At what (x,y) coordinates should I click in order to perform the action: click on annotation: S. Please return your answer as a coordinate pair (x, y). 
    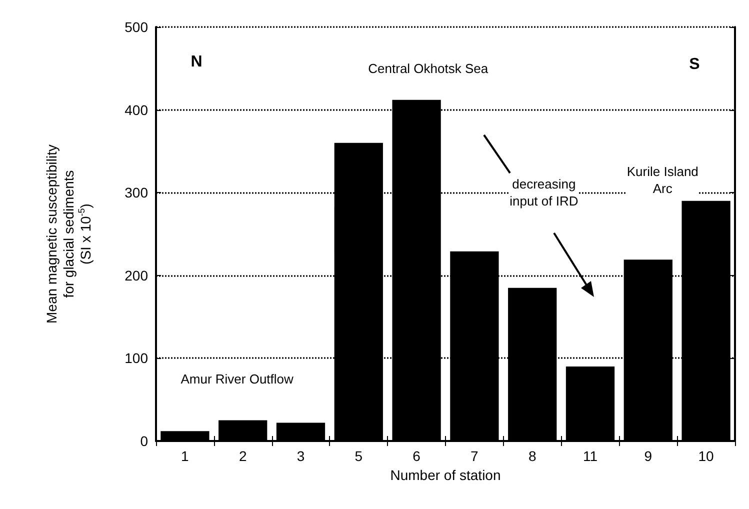
    Looking at the image, I should click on (694, 64).